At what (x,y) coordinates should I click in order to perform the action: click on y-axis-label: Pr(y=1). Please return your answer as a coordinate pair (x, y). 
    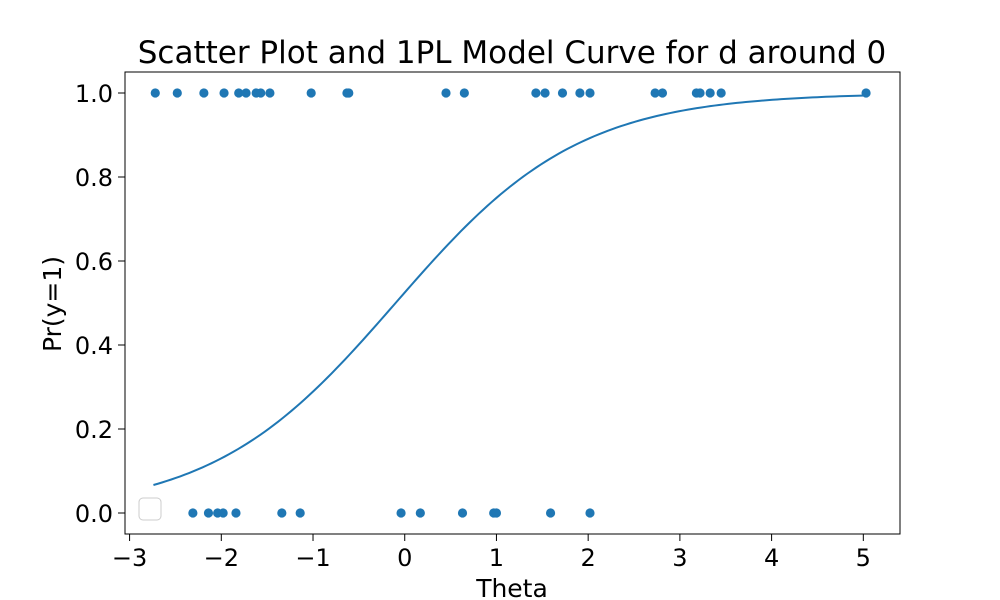
    Looking at the image, I should click on (52, 304).